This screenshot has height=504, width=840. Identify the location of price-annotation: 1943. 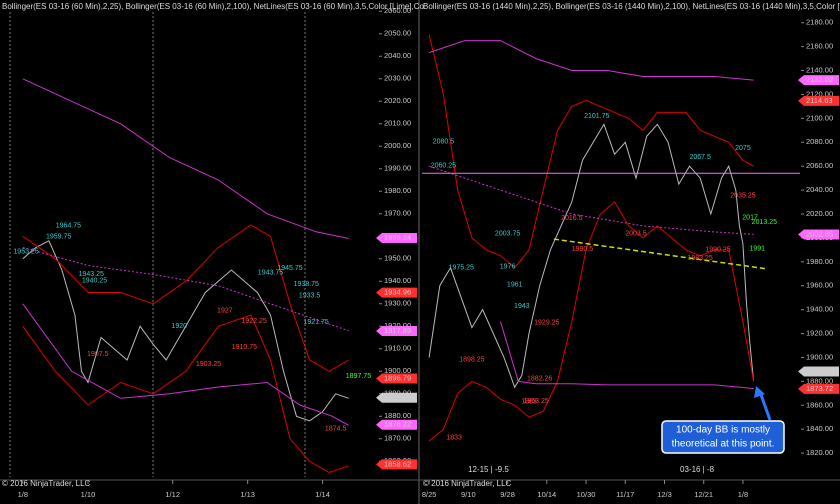
(522, 306).